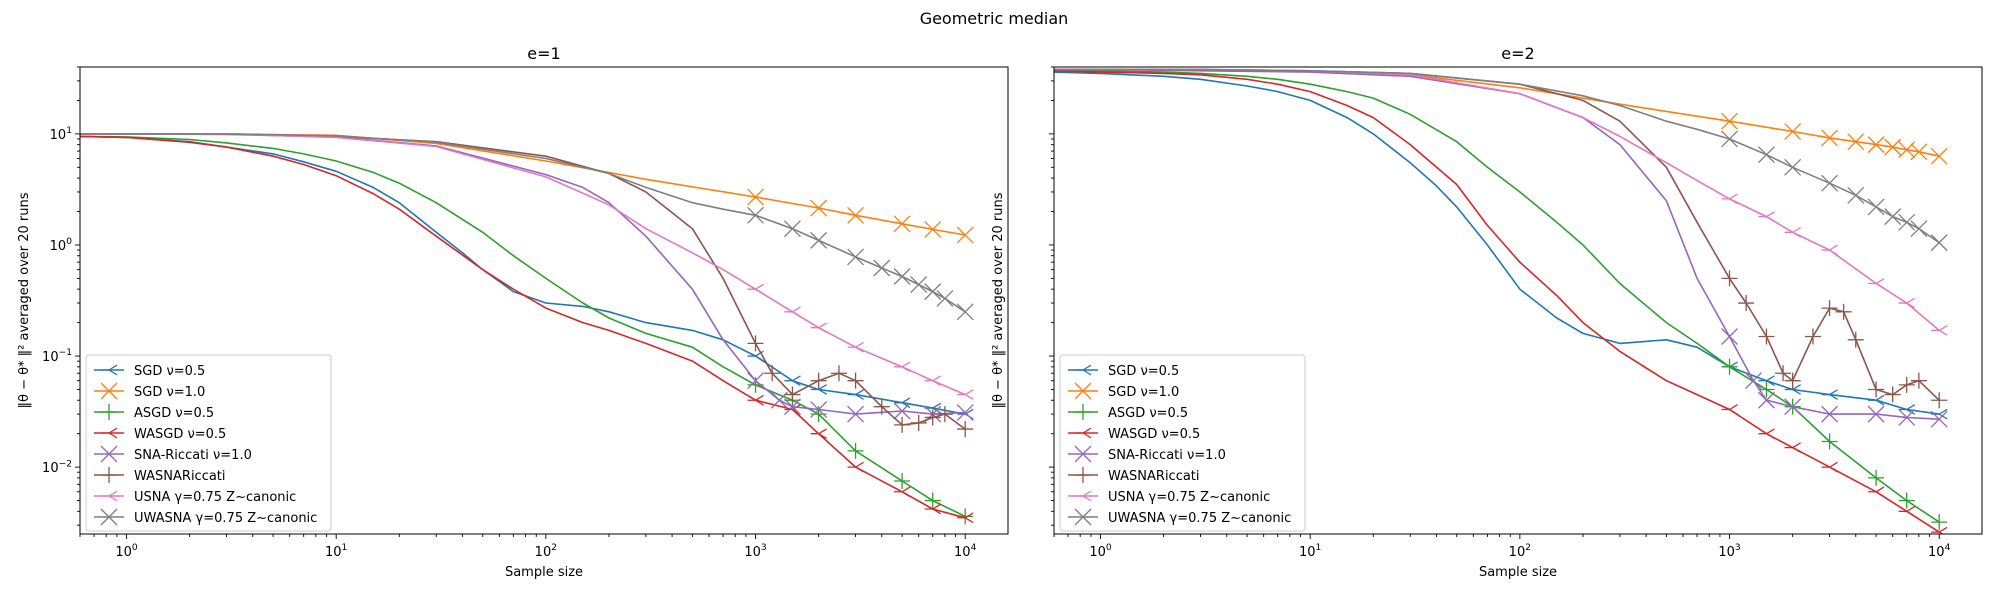 The image size is (1989, 593). What do you see at coordinates (1939, 551) in the screenshot?
I see `x-tick-label: 104` at bounding box center [1939, 551].